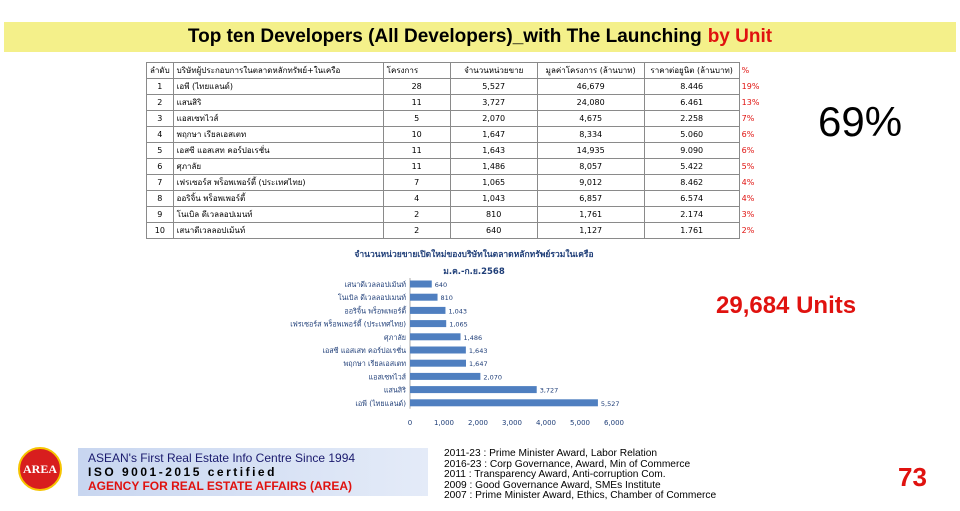  What do you see at coordinates (493, 150) in the screenshot?
I see `cell-units: 1,643` at bounding box center [493, 150].